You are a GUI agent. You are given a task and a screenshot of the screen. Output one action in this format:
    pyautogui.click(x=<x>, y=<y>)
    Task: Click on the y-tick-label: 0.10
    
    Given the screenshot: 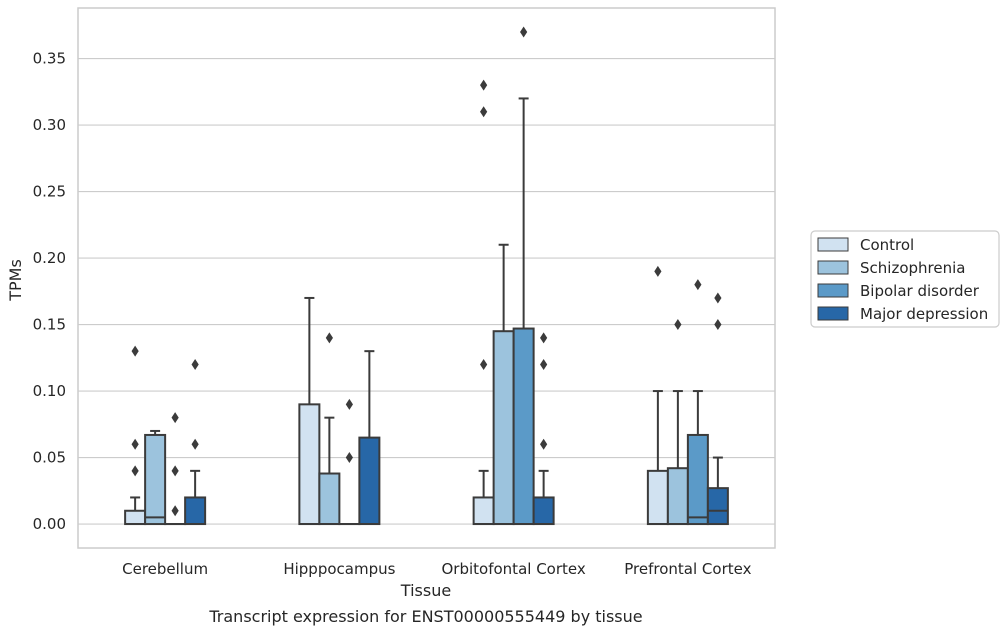 What is the action you would take?
    pyautogui.click(x=49, y=391)
    